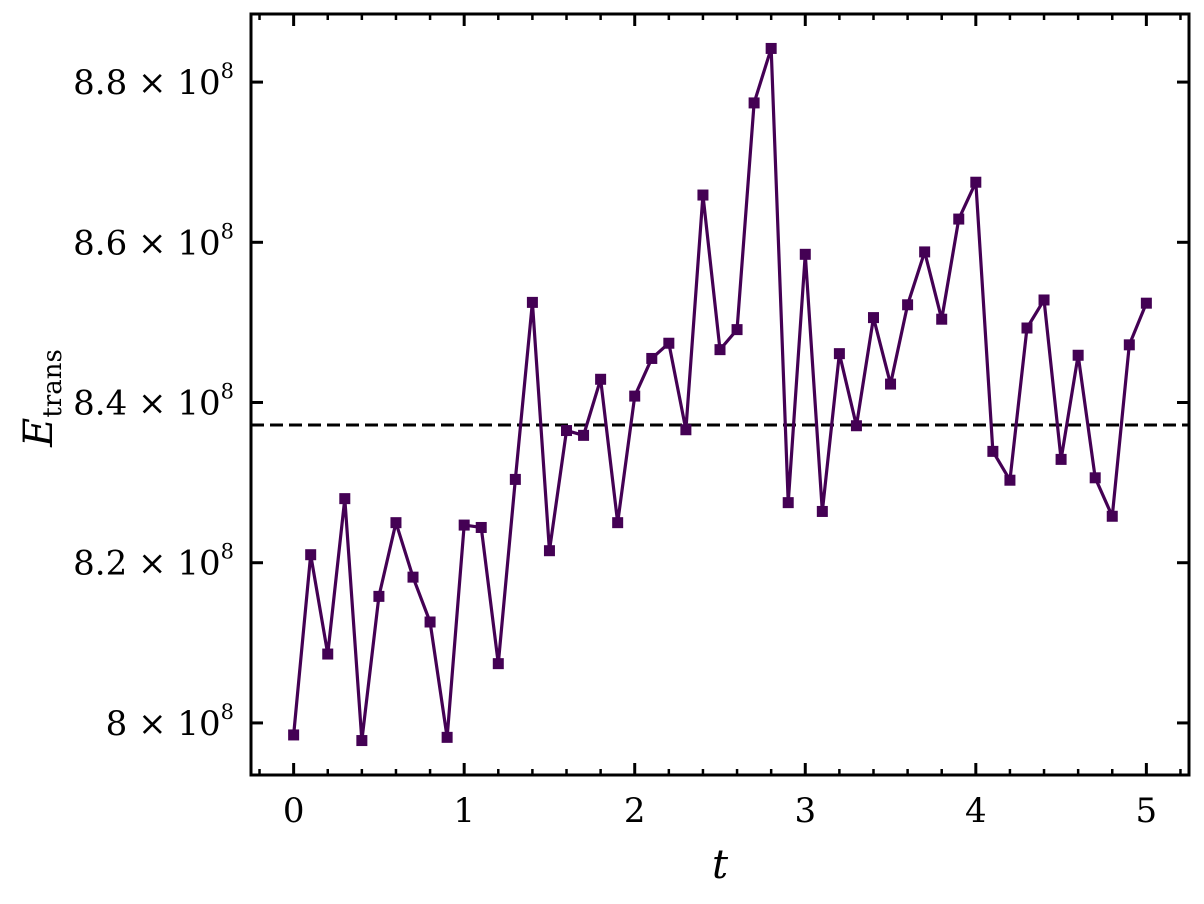 This screenshot has height=904, width=1204. Describe the element at coordinates (53, 383) in the screenshot. I see `y-axis-title-subscript: trans` at that location.